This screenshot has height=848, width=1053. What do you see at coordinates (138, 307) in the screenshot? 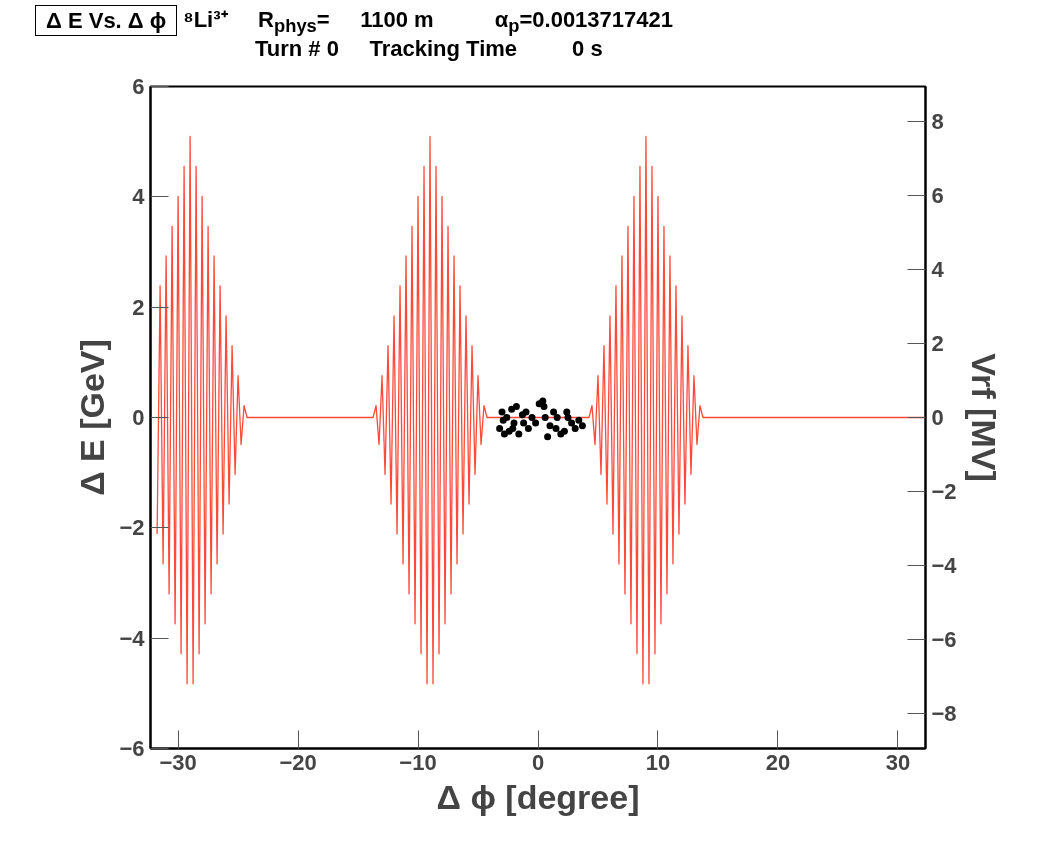
I see `y-tick-label: 2` at bounding box center [138, 307].